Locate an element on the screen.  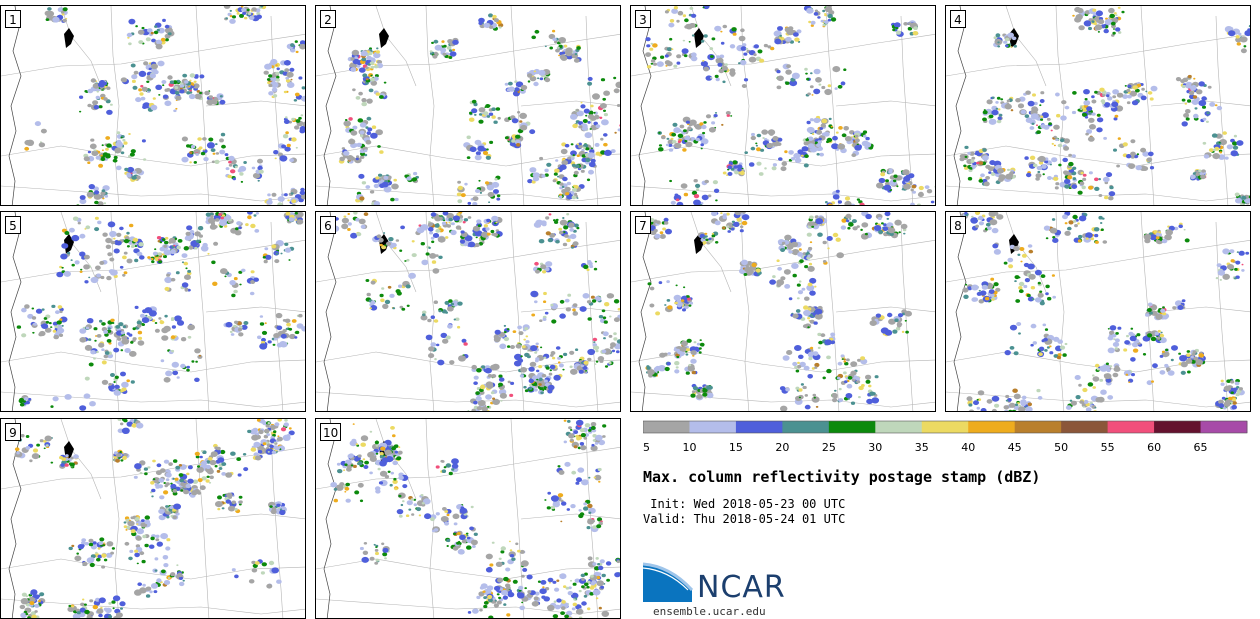
reflectivity-map is located at coordinates (153, 518).